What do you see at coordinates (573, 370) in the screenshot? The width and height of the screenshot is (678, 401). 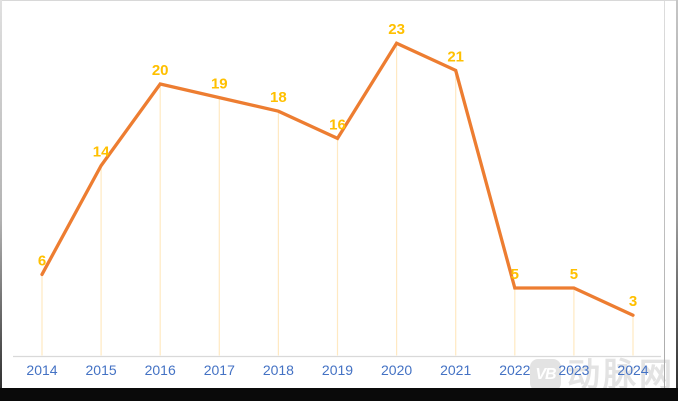 I see `x-axis-label: 2023` at bounding box center [573, 370].